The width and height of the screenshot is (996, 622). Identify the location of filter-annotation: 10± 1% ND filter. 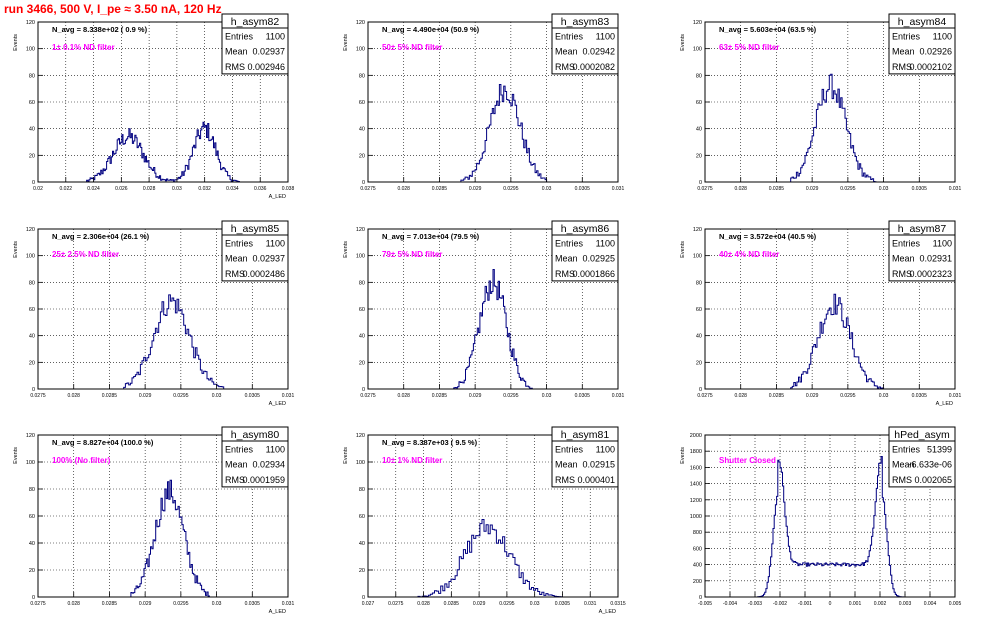
(412, 460).